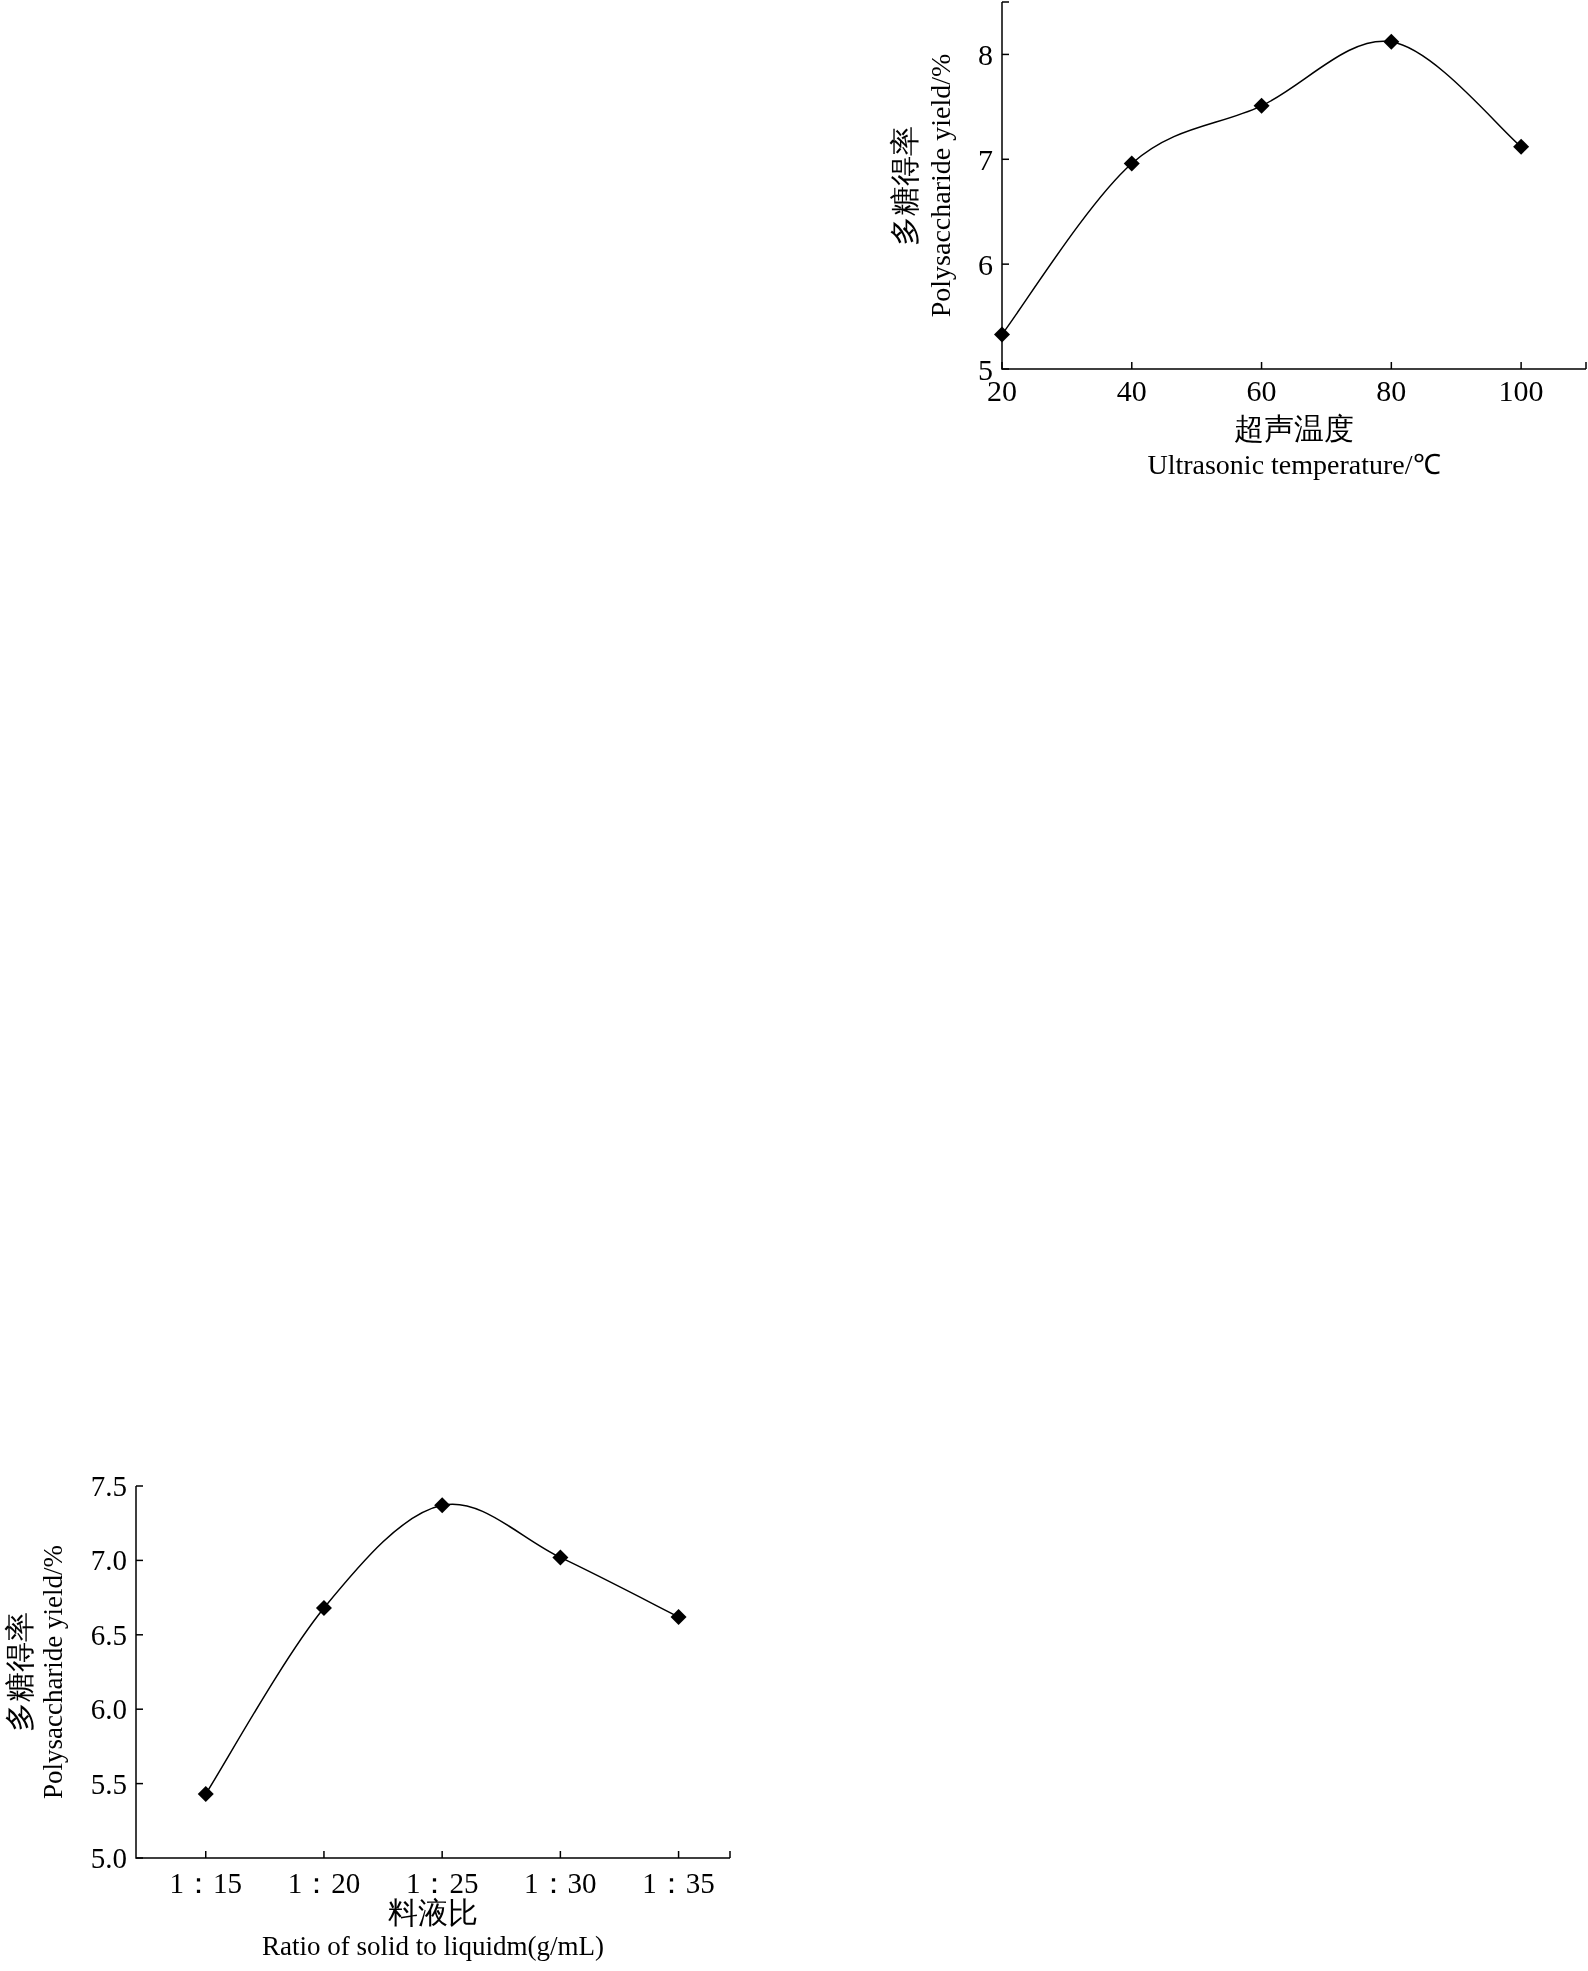 This screenshot has width=1588, height=1971. What do you see at coordinates (985, 264) in the screenshot?
I see `y-tick-label: 6` at bounding box center [985, 264].